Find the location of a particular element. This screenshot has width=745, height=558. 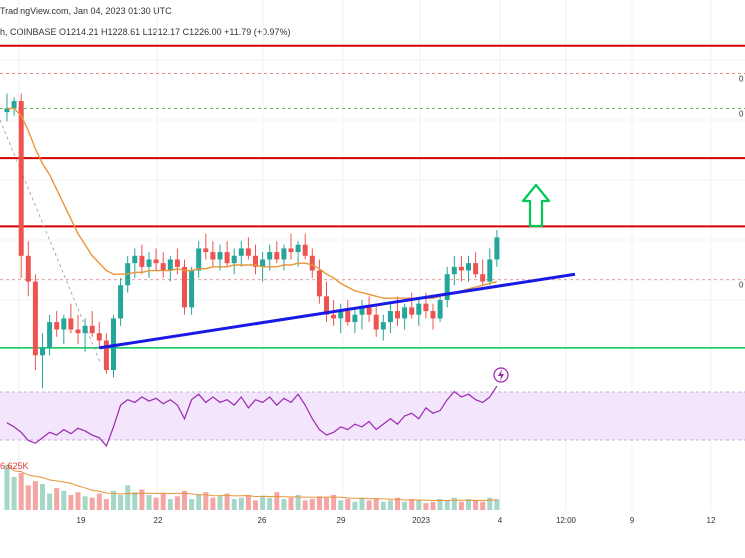

arrow-group is located at coordinates (536, 205).